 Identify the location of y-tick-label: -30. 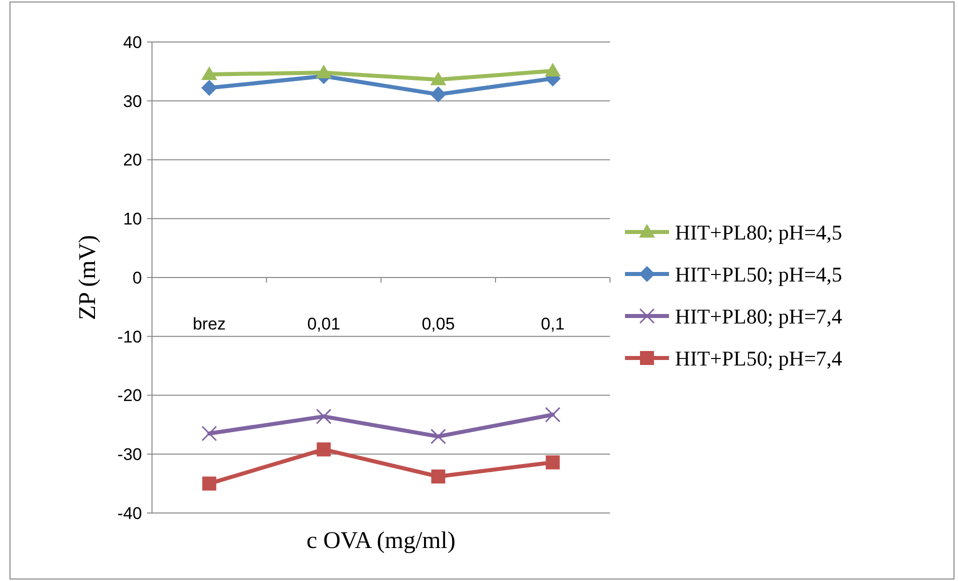
(129, 454).